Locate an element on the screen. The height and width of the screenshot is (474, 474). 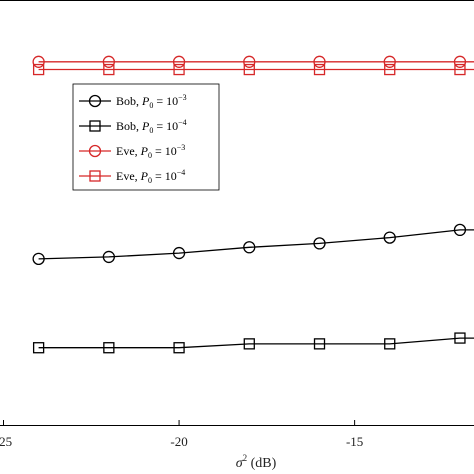
legend-item: Bob, P0 = 10−3 is located at coordinates (133, 101).